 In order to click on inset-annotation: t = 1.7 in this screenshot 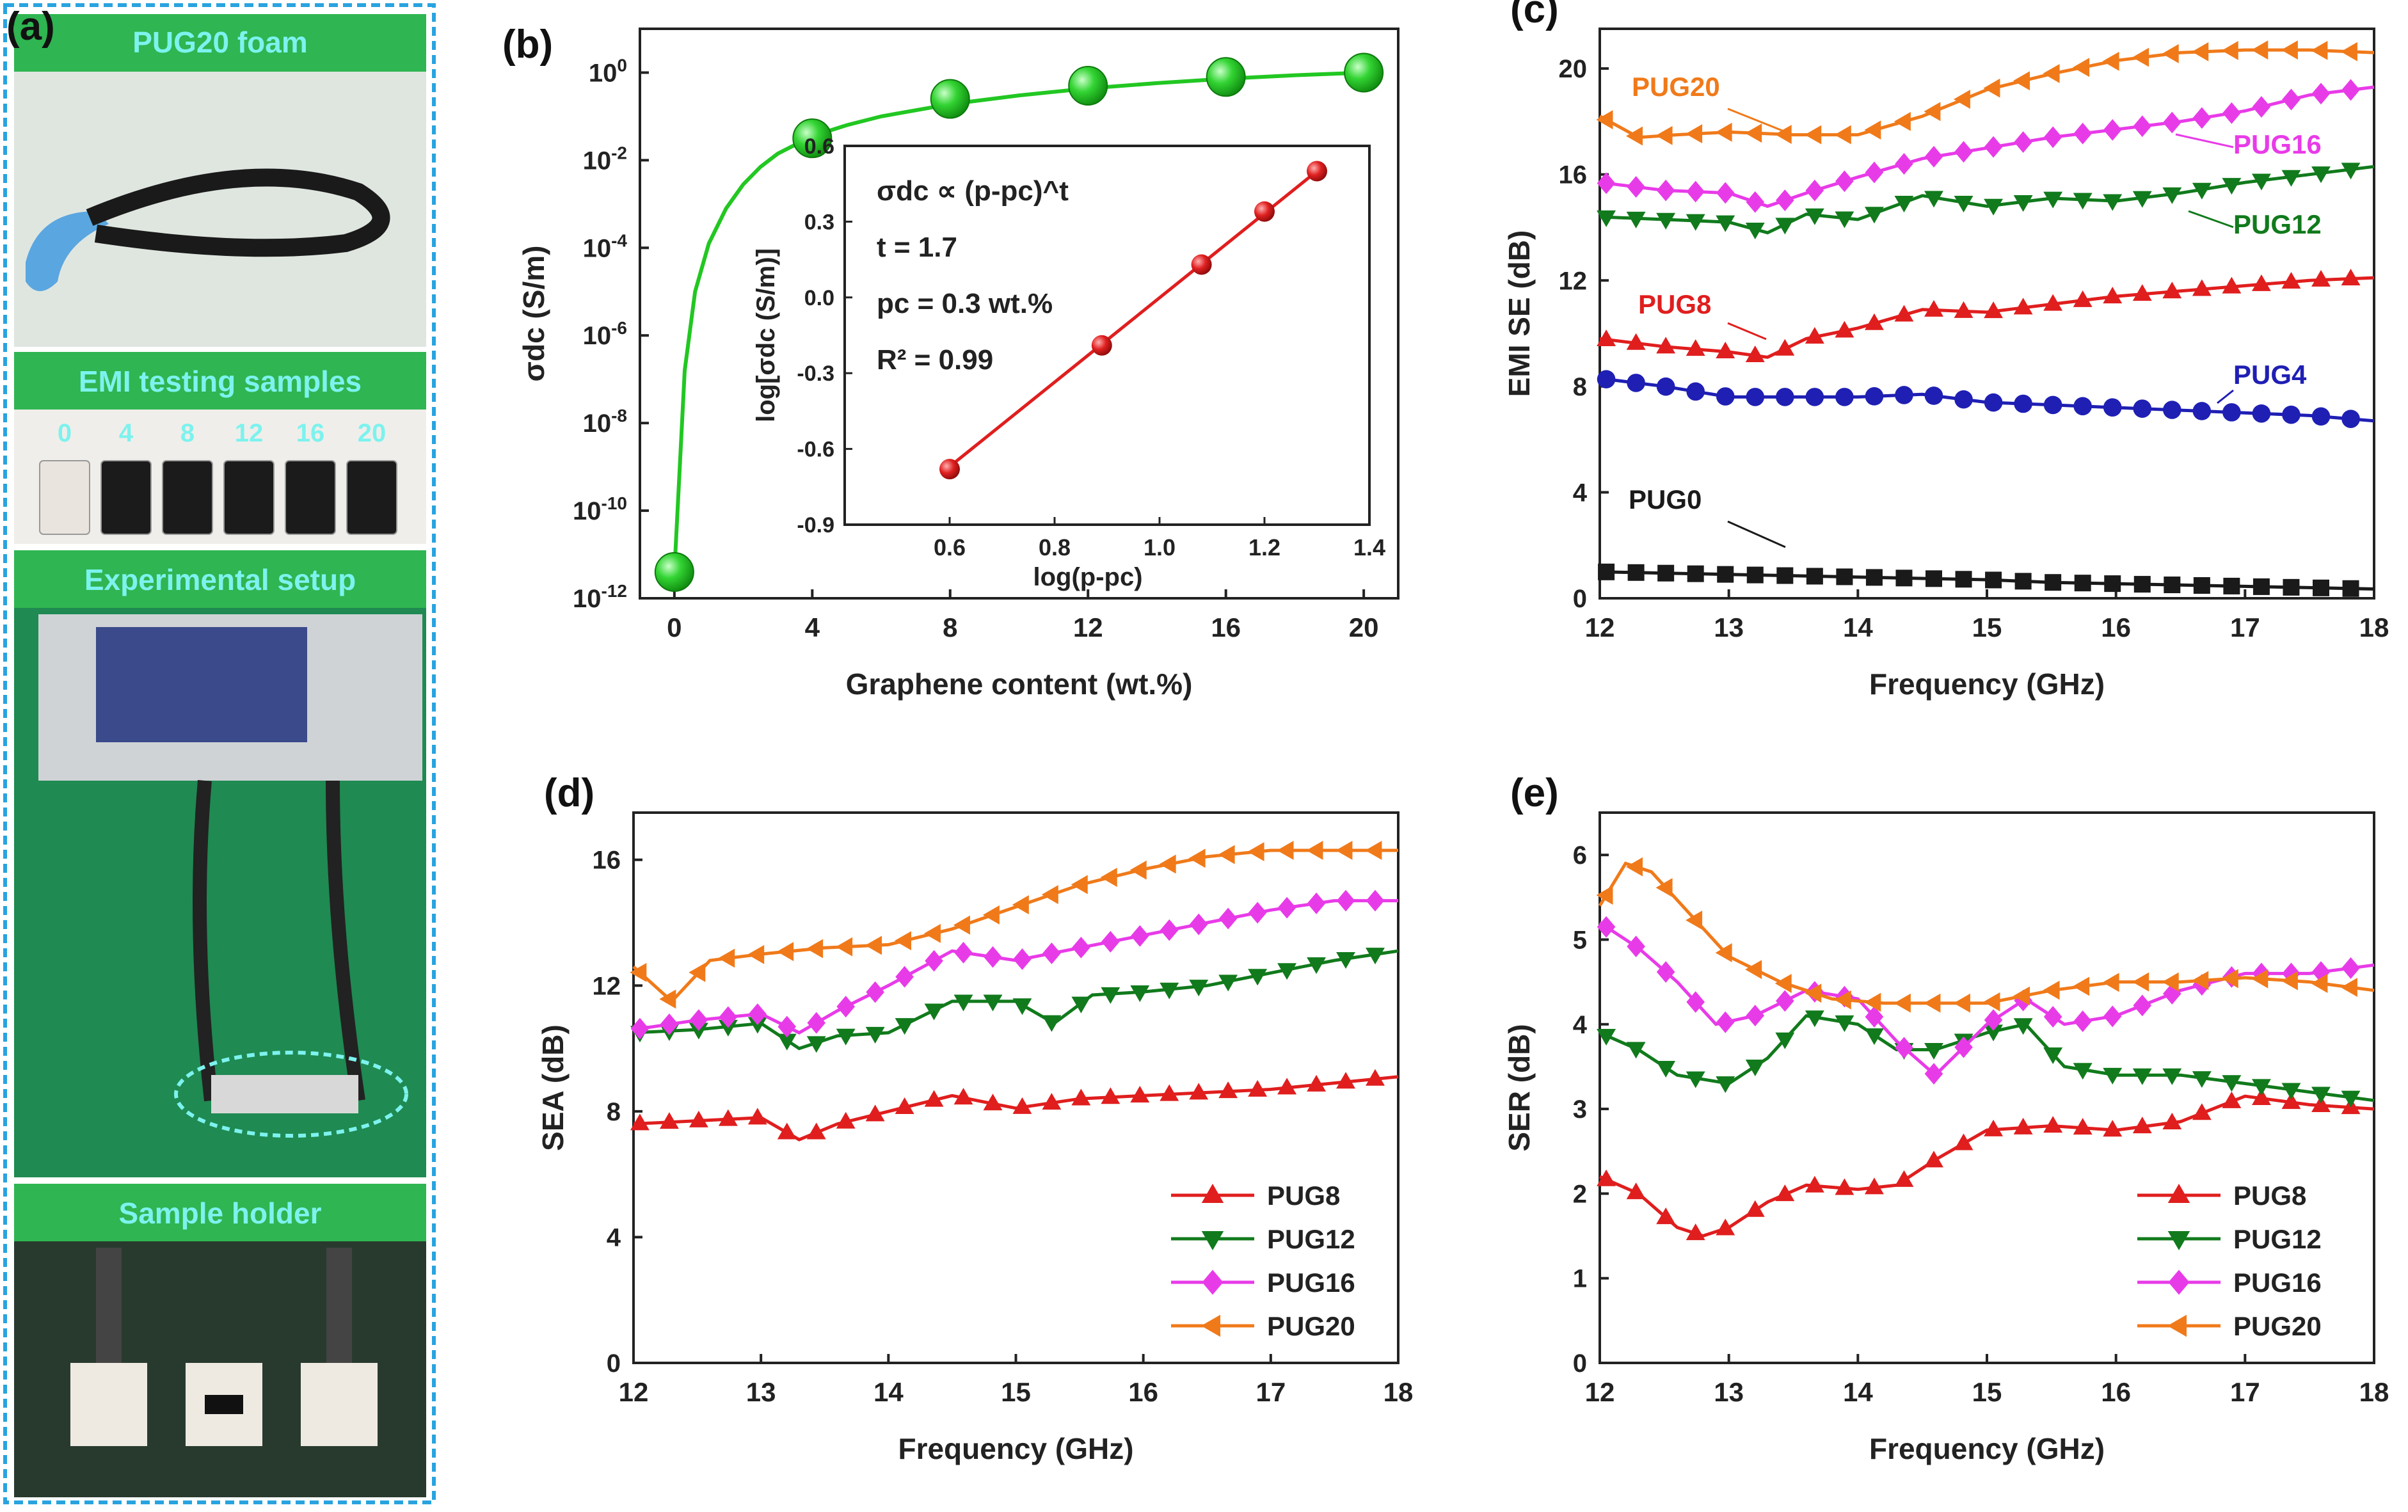, I will do `click(917, 247)`.